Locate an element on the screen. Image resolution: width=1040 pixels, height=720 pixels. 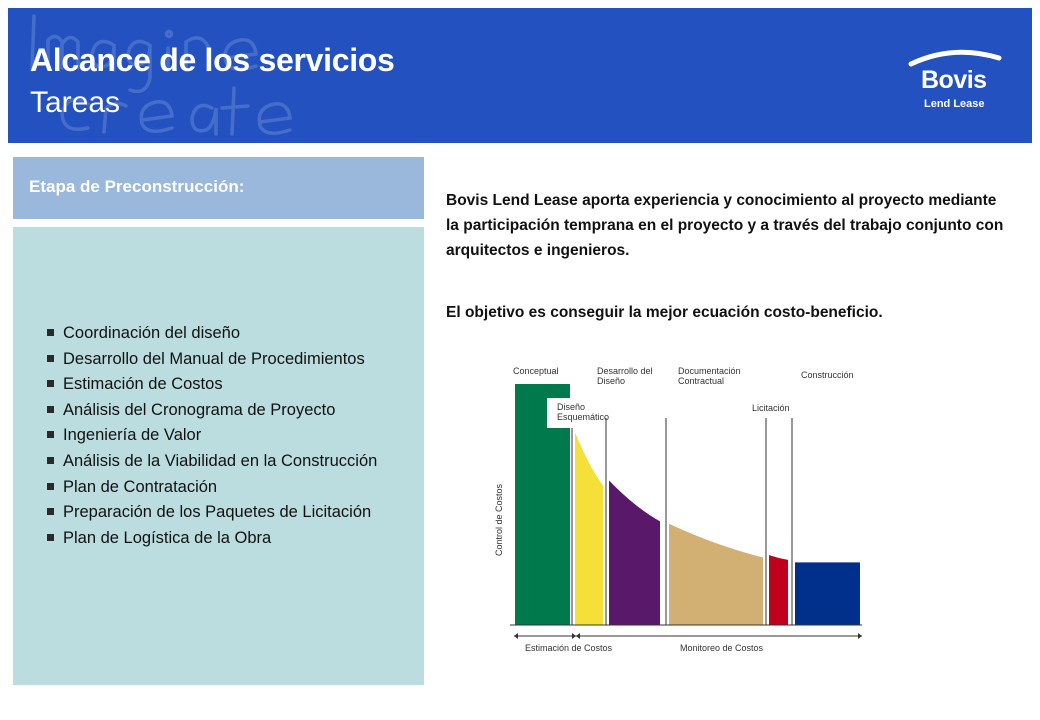
task-item: Plan de Contratación is located at coordinates (212, 490).